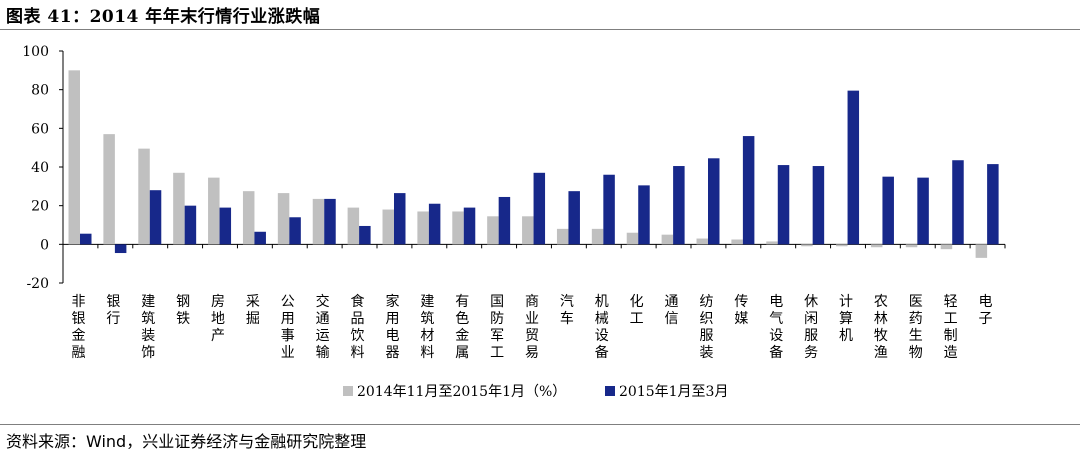 This screenshot has height=454, width=1080. What do you see at coordinates (602, 327) in the screenshot?
I see `x-category-label: 机械设备` at bounding box center [602, 327].